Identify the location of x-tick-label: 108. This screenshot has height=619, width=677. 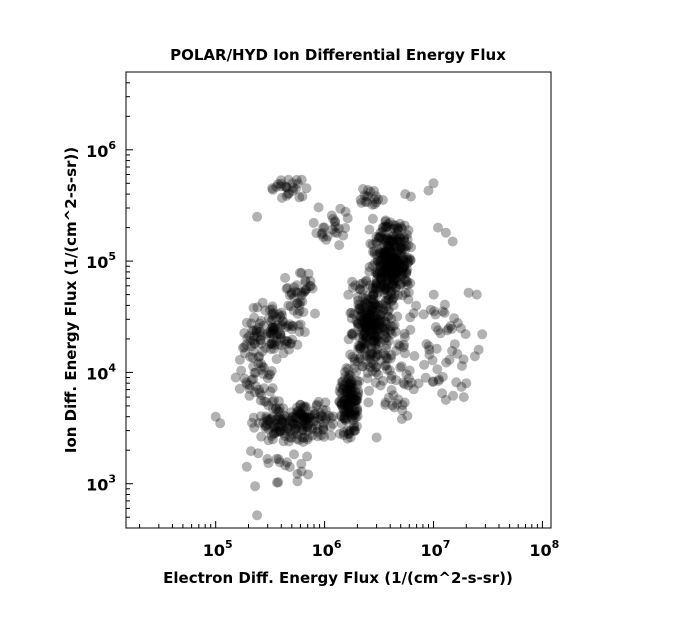
(544, 549).